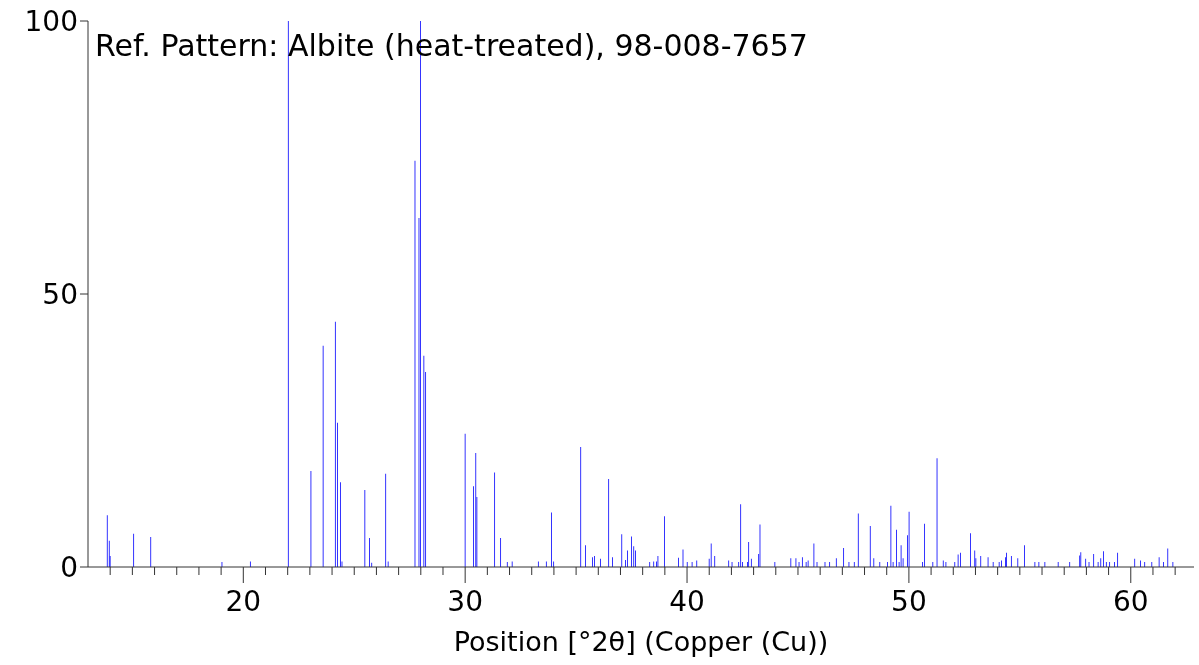  What do you see at coordinates (465, 601) in the screenshot?
I see `x-tick-label: 30` at bounding box center [465, 601].